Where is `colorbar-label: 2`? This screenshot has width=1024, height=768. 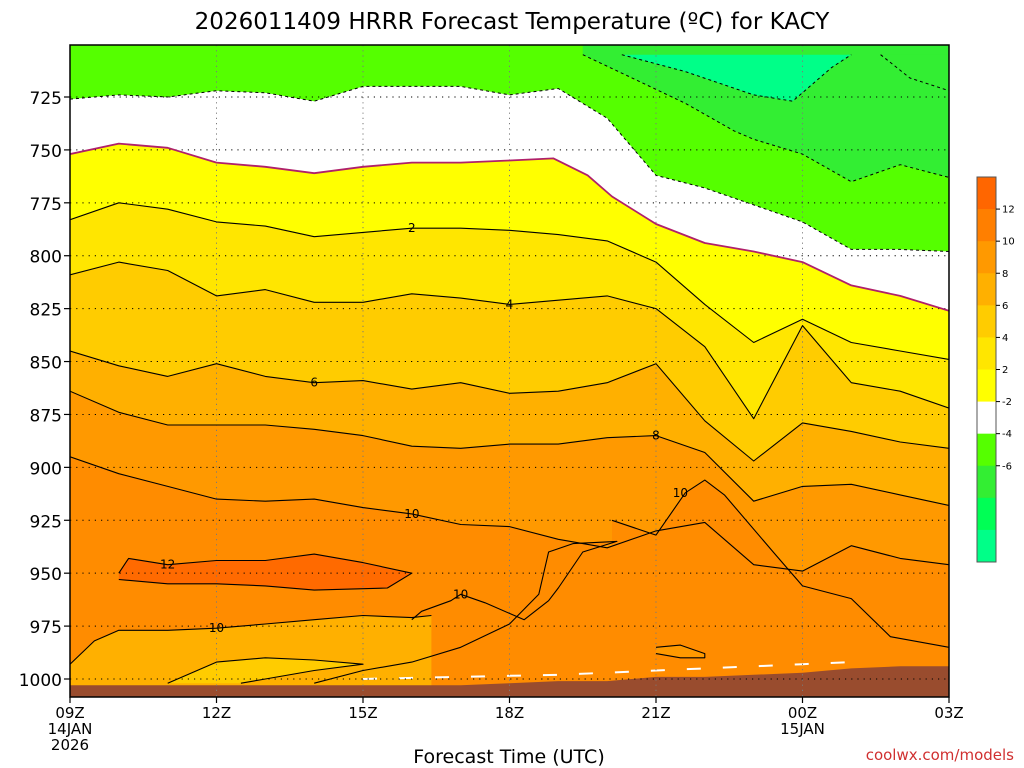
colorbar-label: 2 is located at coordinates (1005, 370).